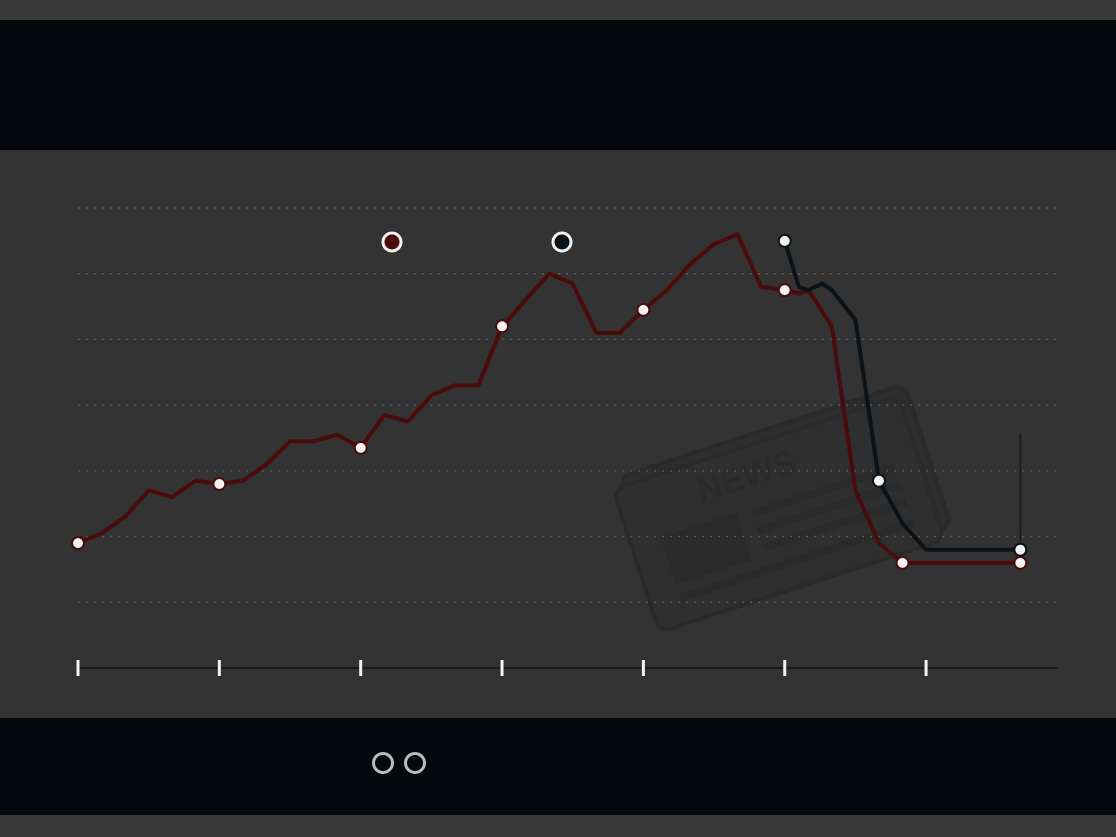 This screenshot has width=1116, height=837. Describe the element at coordinates (383, 763) in the screenshot. I see `info-icon` at that location.